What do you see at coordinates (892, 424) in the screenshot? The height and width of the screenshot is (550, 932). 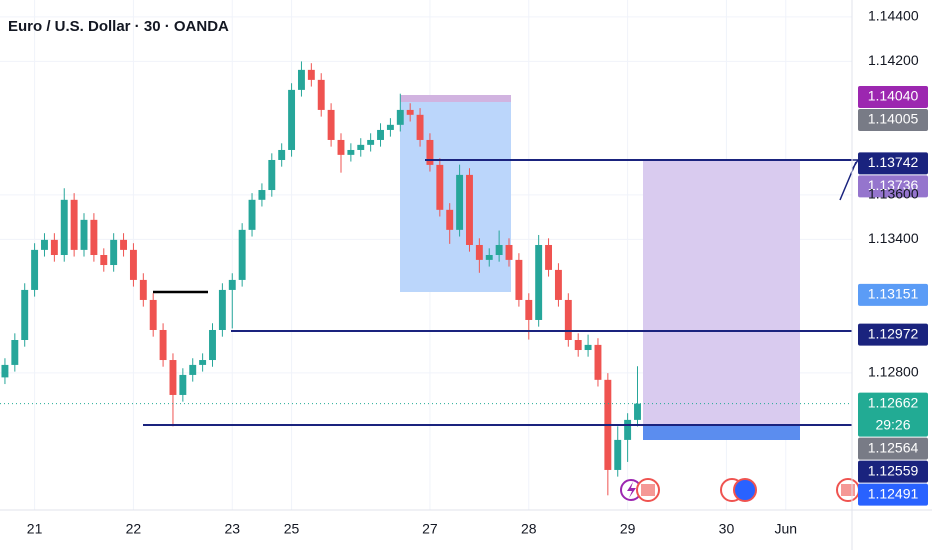 I see `countdown: 29:26` at bounding box center [892, 424].